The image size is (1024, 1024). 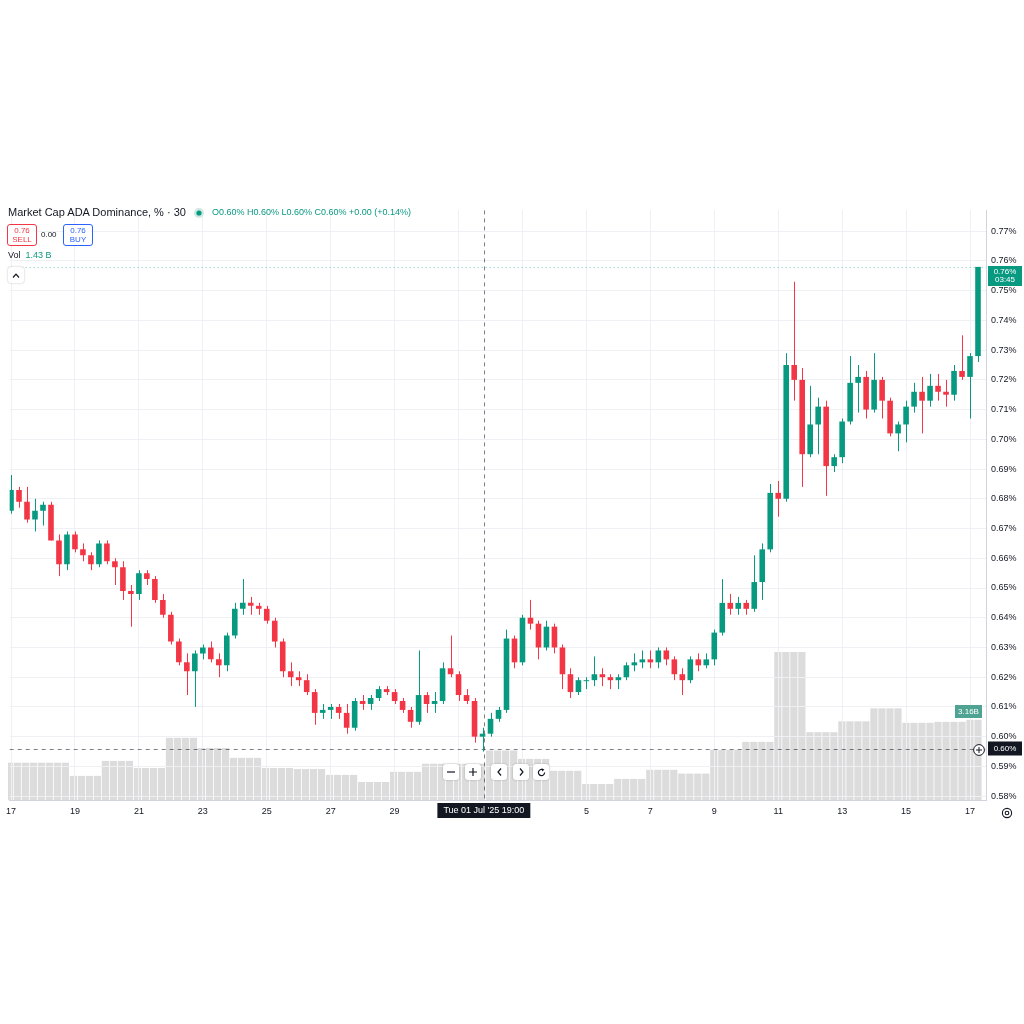 What do you see at coordinates (138, 810) in the screenshot?
I see `x-tick-label: 21` at bounding box center [138, 810].